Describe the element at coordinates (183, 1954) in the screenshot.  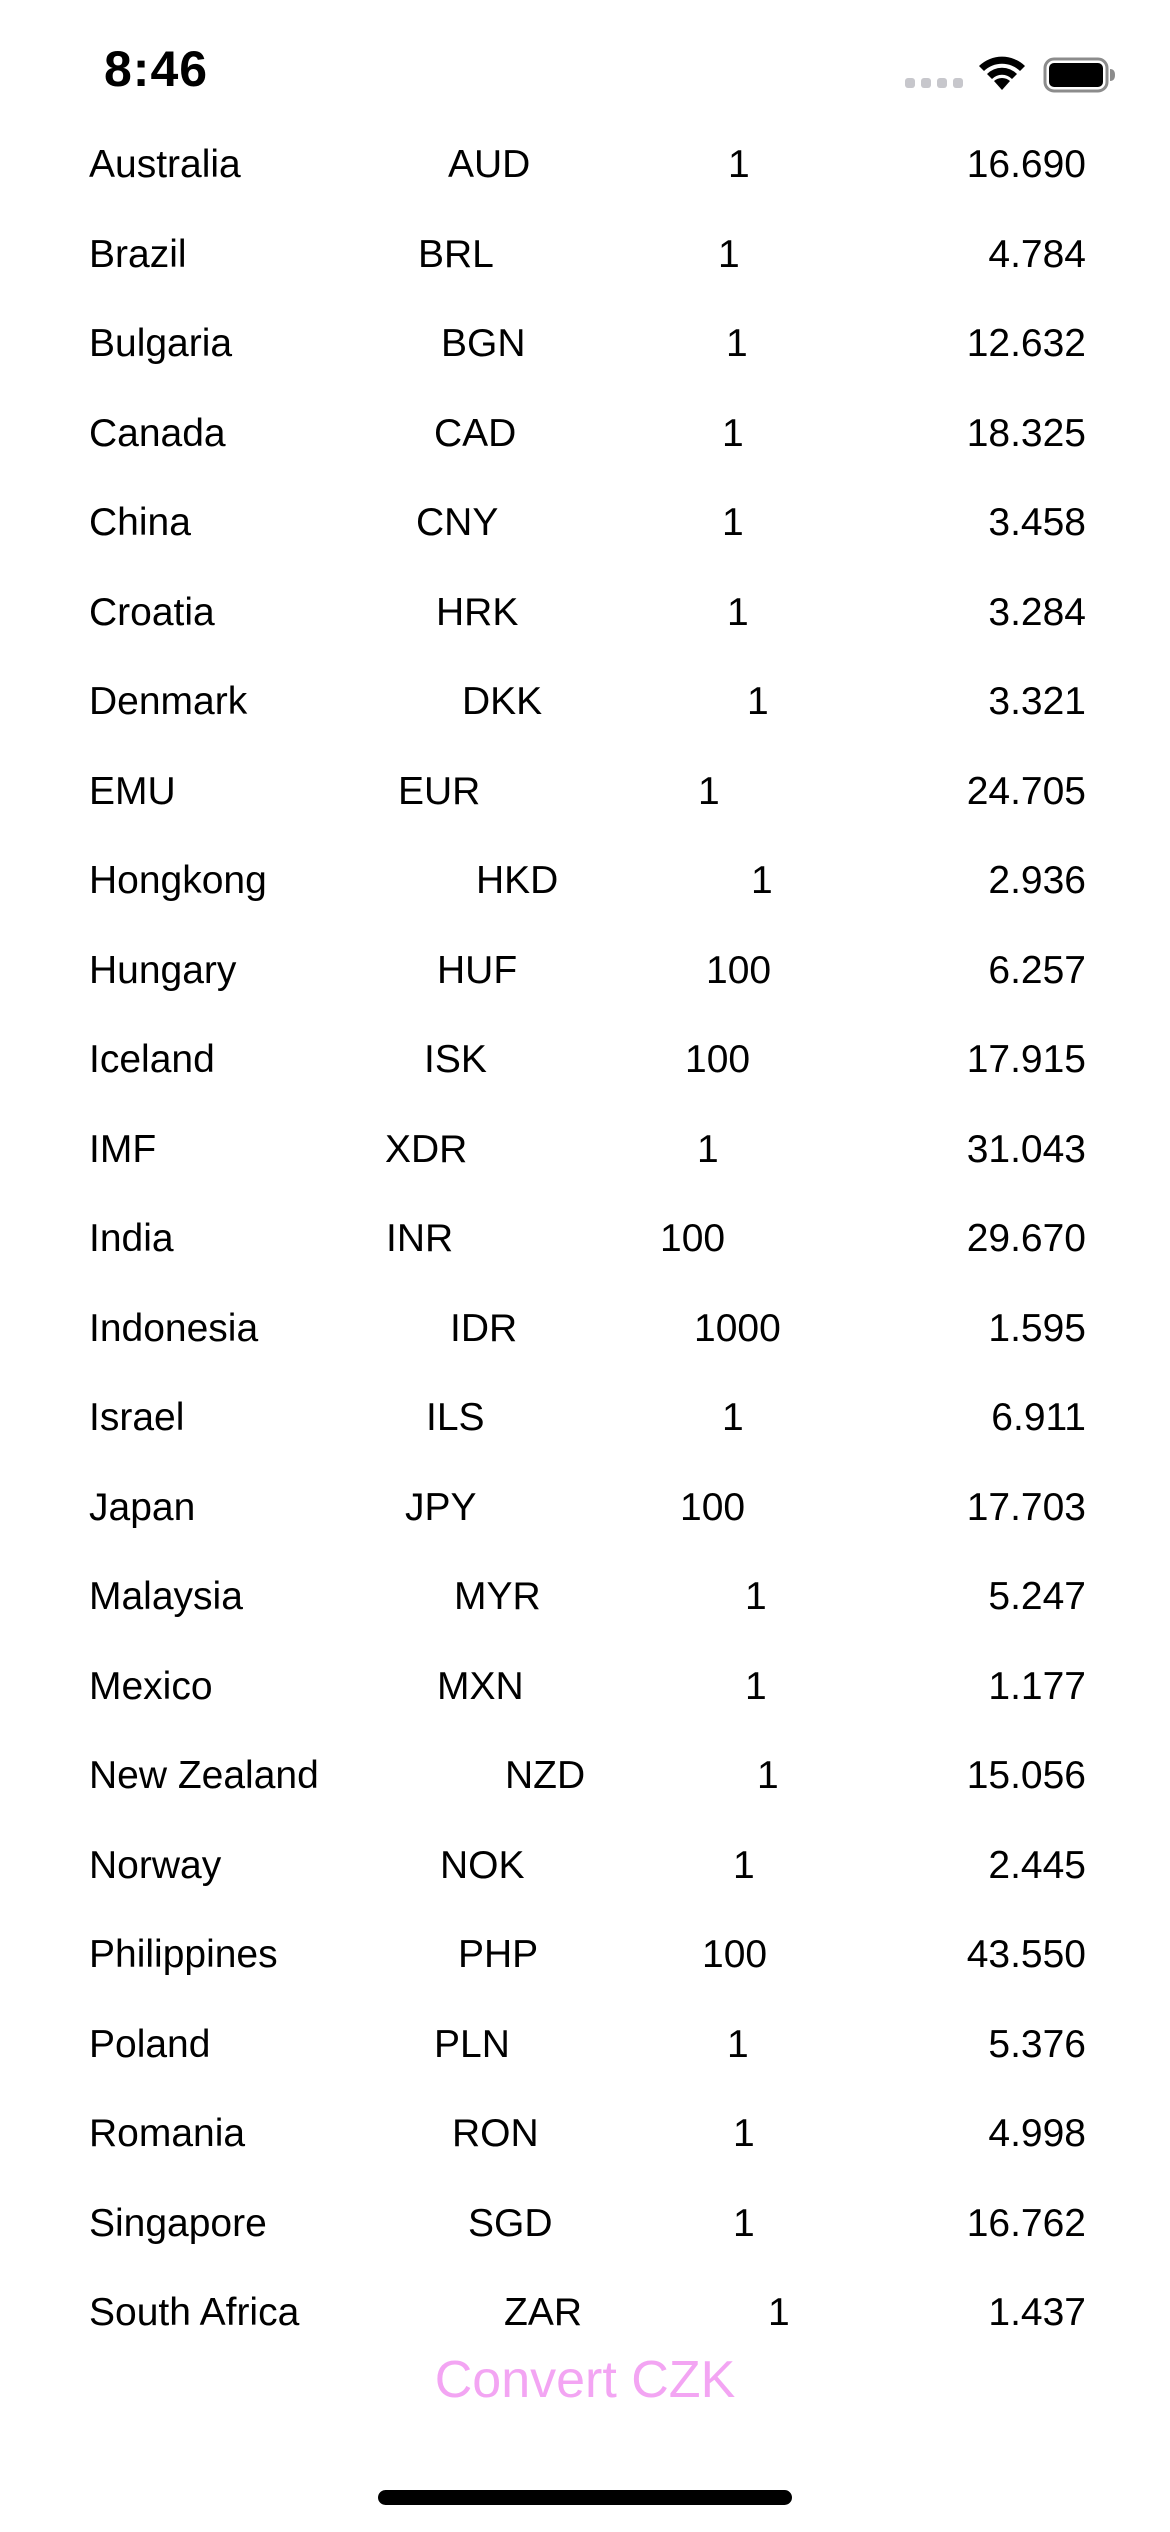
I see `rate-country: Philippines` at that location.